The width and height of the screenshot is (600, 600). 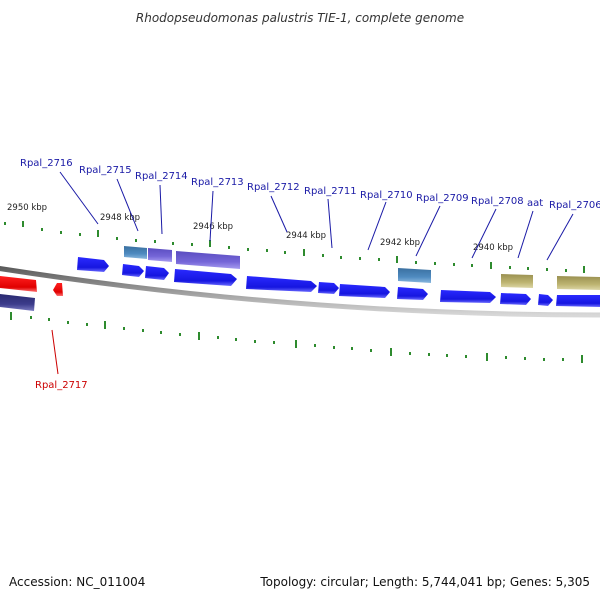 I want to click on reverse-strand-track, so click(x=31, y=293).